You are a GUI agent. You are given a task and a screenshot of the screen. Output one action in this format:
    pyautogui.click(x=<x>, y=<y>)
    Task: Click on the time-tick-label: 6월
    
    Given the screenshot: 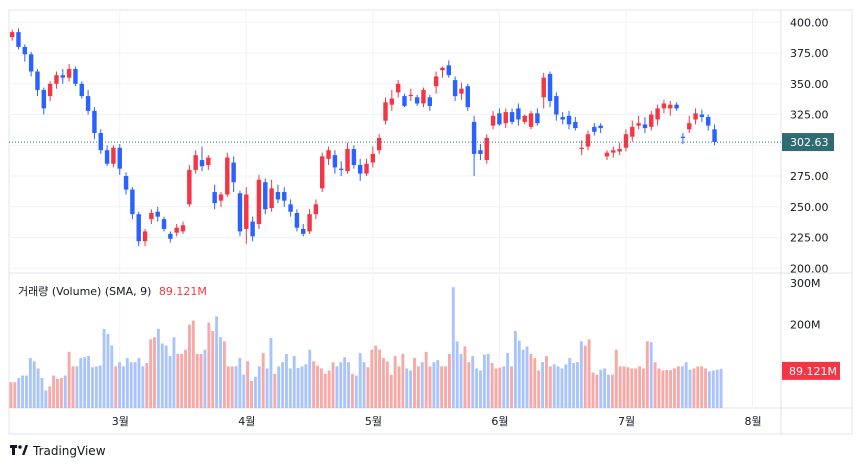 What is the action you would take?
    pyautogui.click(x=499, y=421)
    